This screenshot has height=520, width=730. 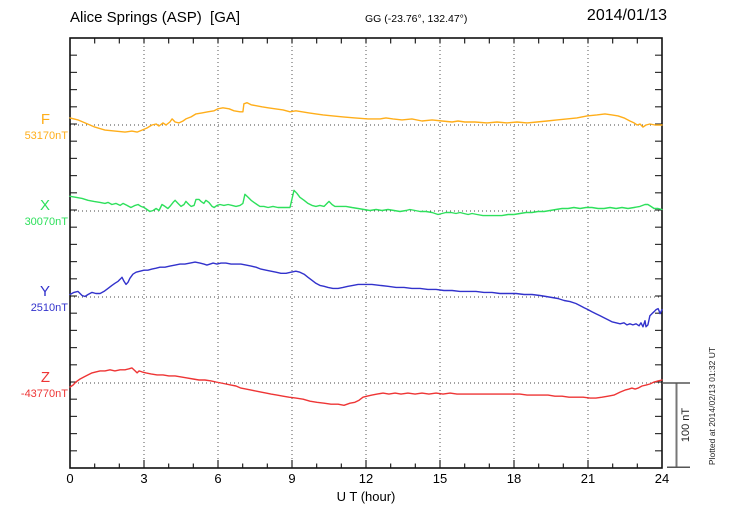 What do you see at coordinates (626, 15) in the screenshot?
I see `plot-date: 2014/01/13` at bounding box center [626, 15].